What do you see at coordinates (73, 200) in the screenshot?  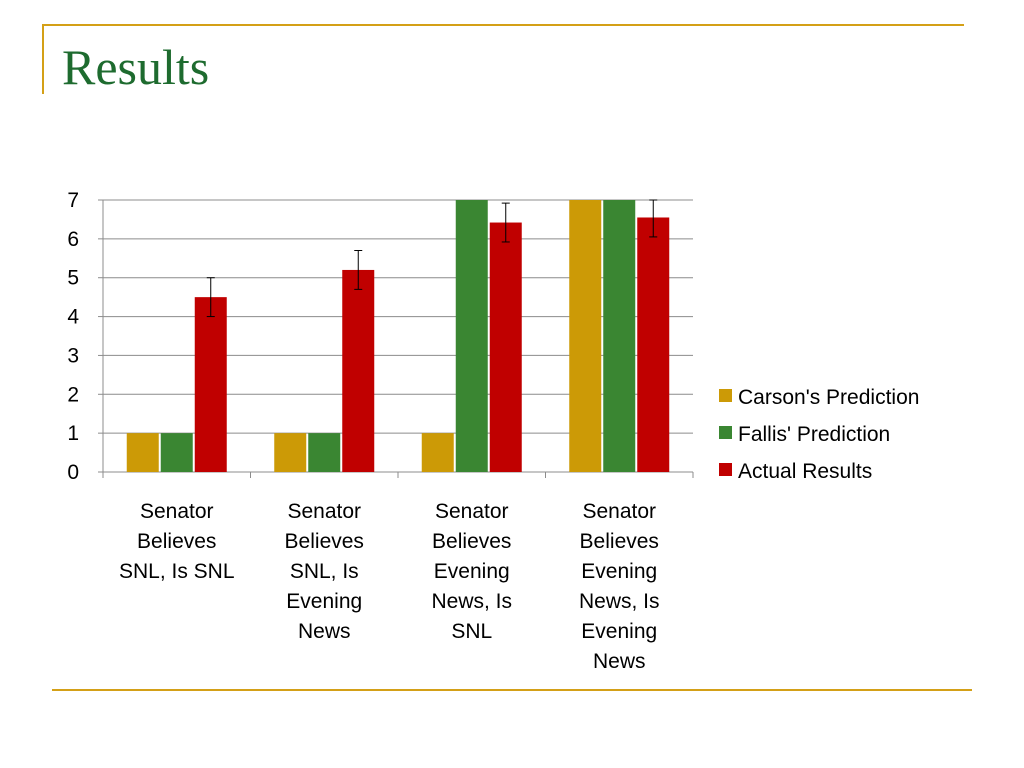 I see `y-tick-label: 7` at bounding box center [73, 200].